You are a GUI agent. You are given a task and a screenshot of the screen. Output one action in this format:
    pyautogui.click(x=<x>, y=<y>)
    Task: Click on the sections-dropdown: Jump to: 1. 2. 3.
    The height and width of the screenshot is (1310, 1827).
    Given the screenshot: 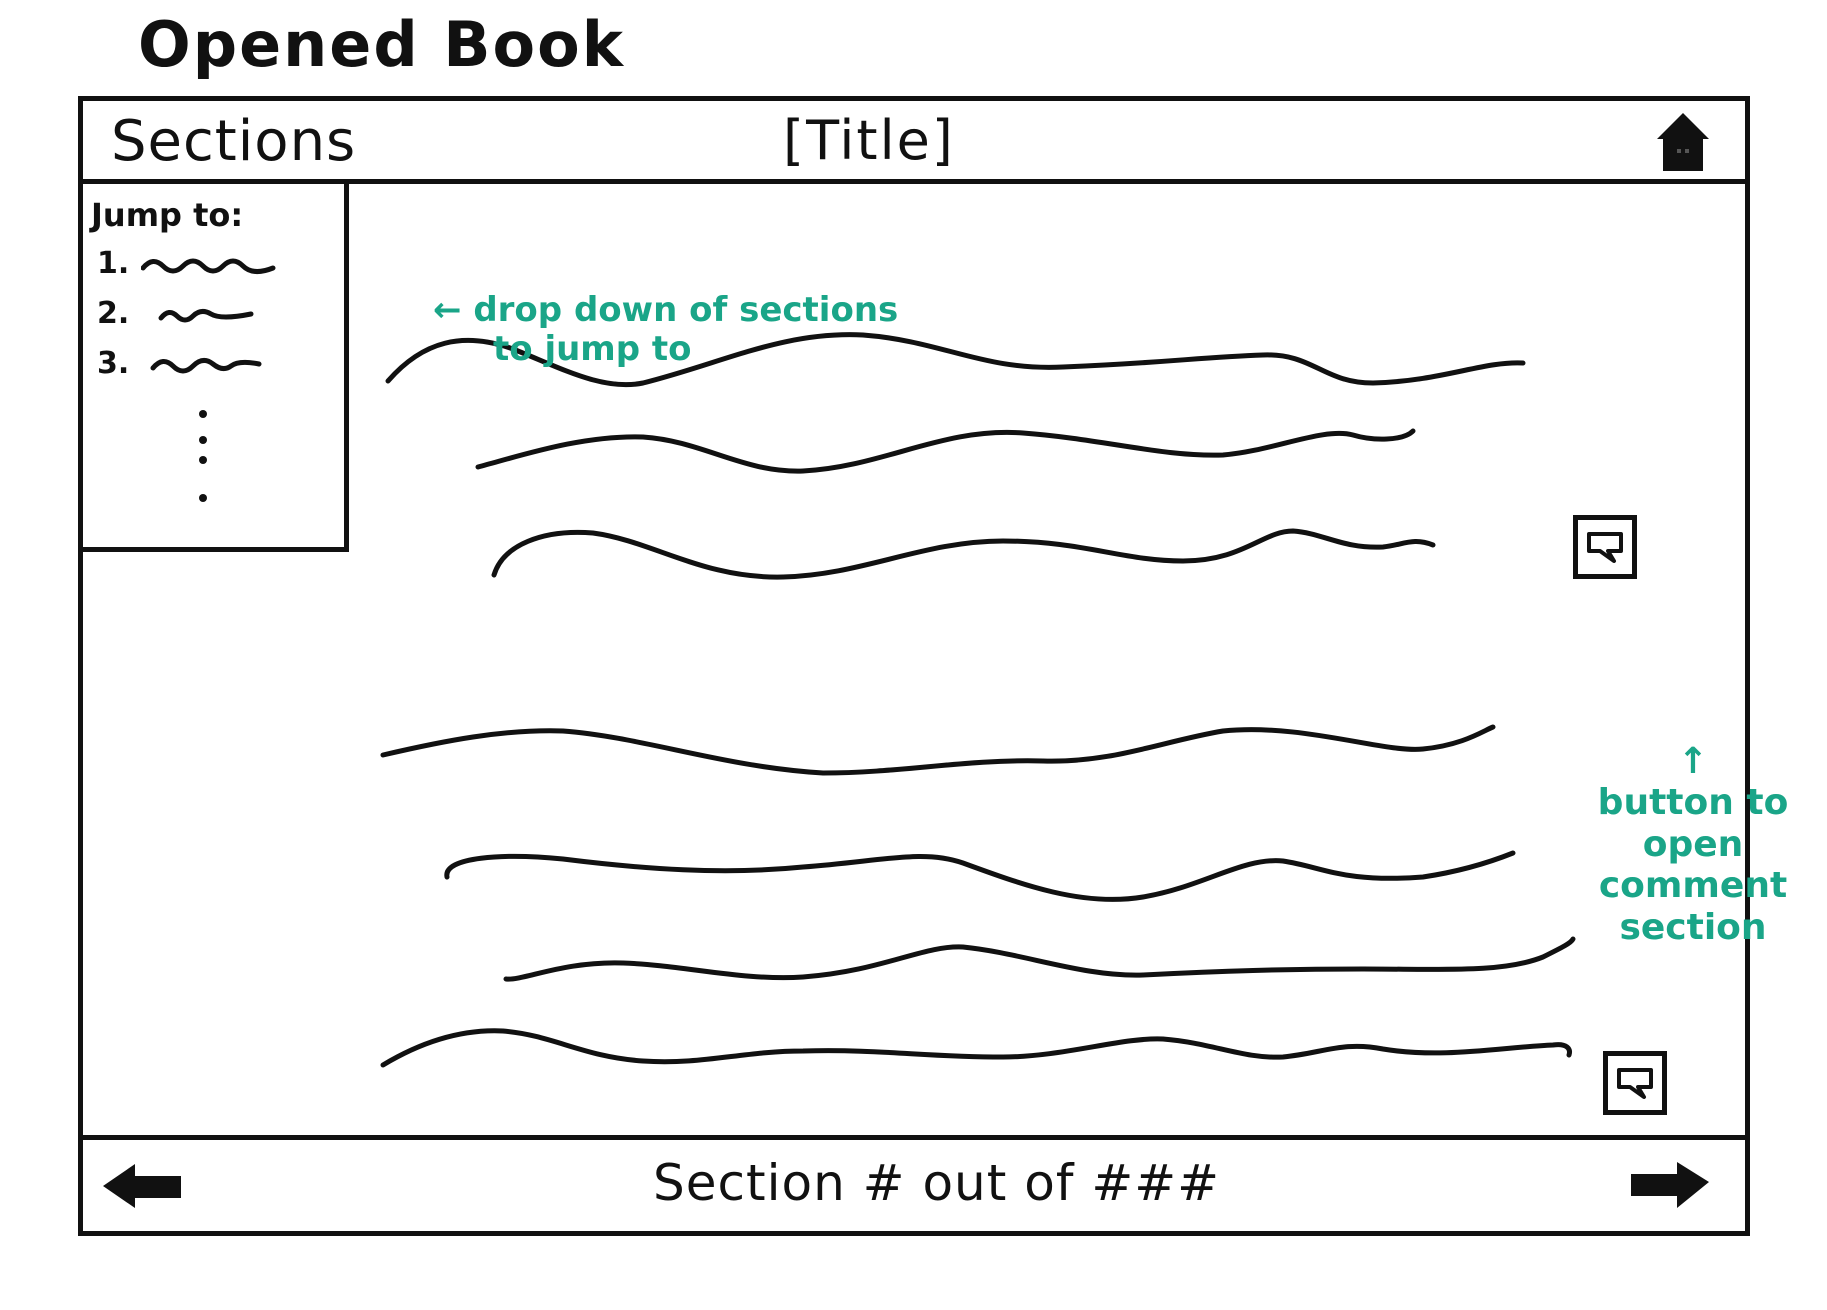 What is the action you would take?
    pyautogui.click(x=216, y=368)
    